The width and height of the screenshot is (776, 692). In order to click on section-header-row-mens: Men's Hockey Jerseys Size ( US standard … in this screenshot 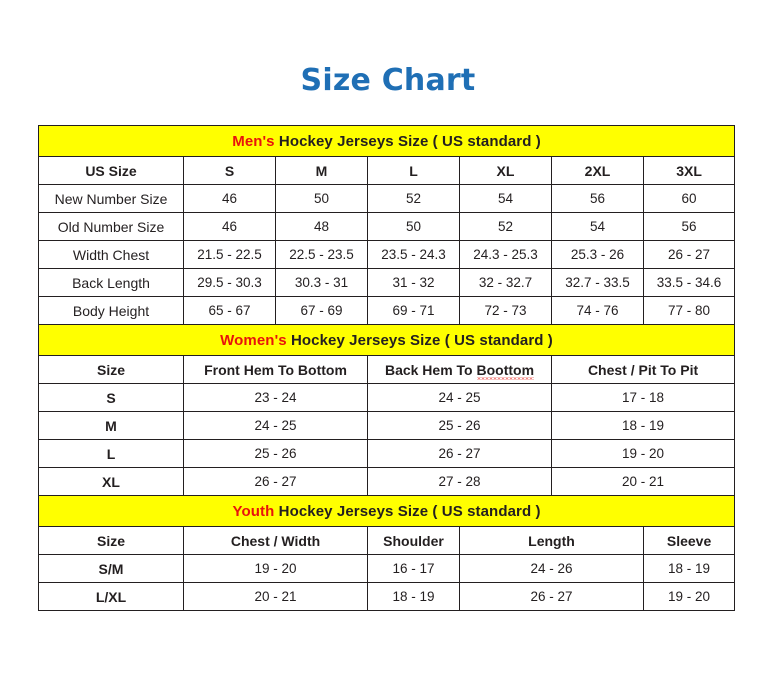, I will do `click(386, 141)`.